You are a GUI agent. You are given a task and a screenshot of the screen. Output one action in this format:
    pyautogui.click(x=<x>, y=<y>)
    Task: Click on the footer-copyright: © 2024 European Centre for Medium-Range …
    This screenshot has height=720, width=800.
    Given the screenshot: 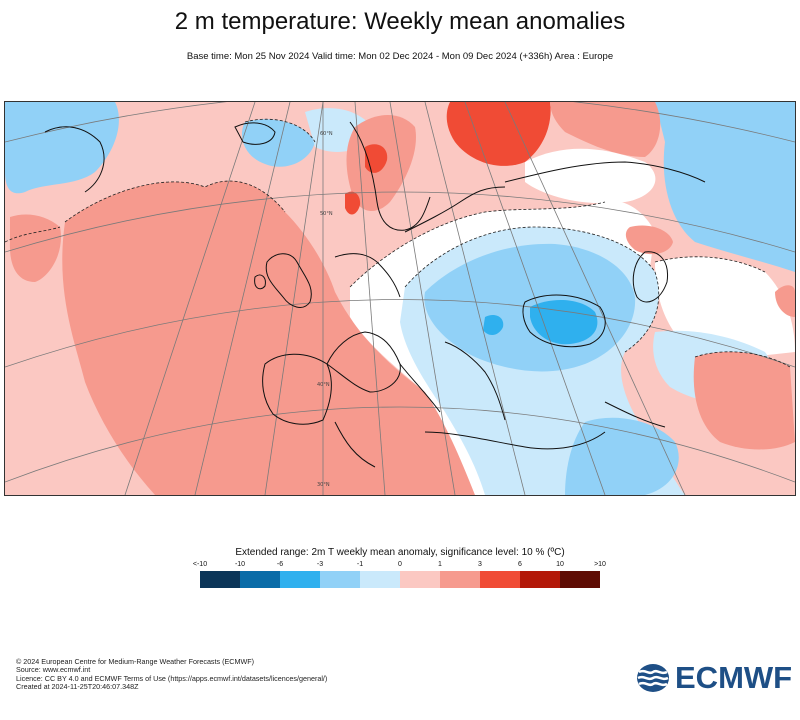 What is the action you would take?
    pyautogui.click(x=135, y=661)
    